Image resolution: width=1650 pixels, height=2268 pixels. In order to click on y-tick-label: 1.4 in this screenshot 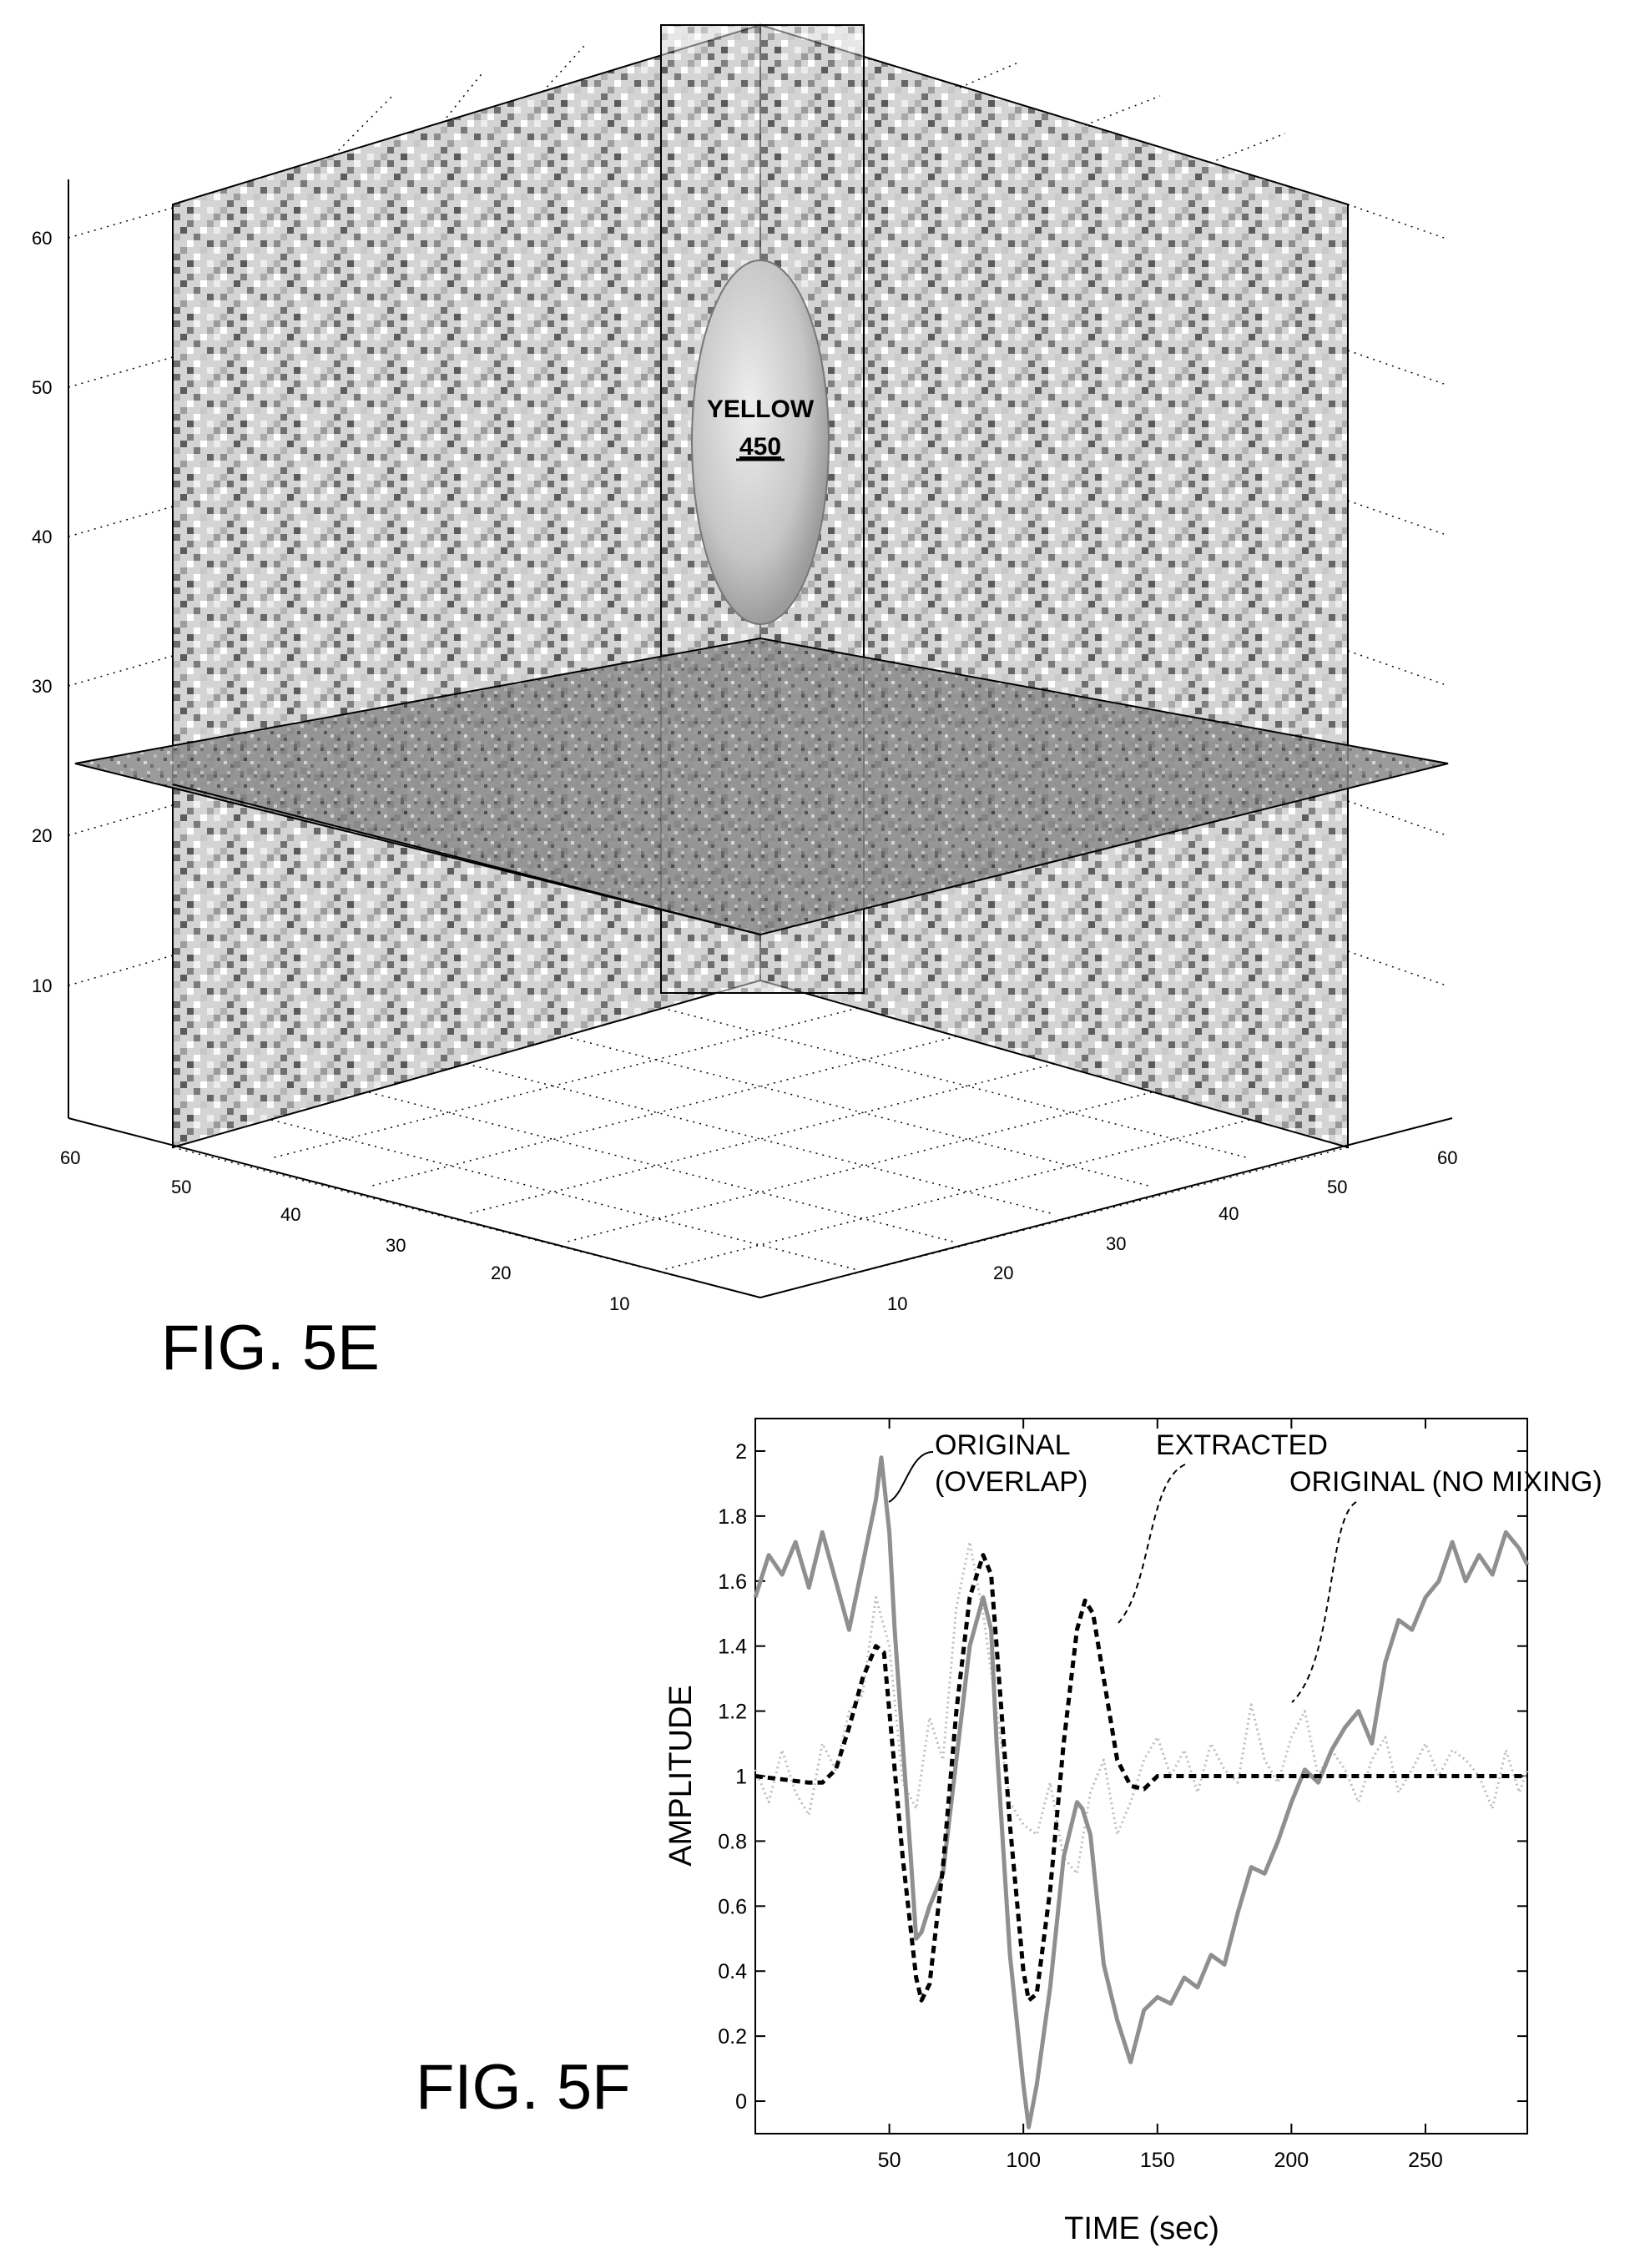, I will do `click(732, 1647)`.